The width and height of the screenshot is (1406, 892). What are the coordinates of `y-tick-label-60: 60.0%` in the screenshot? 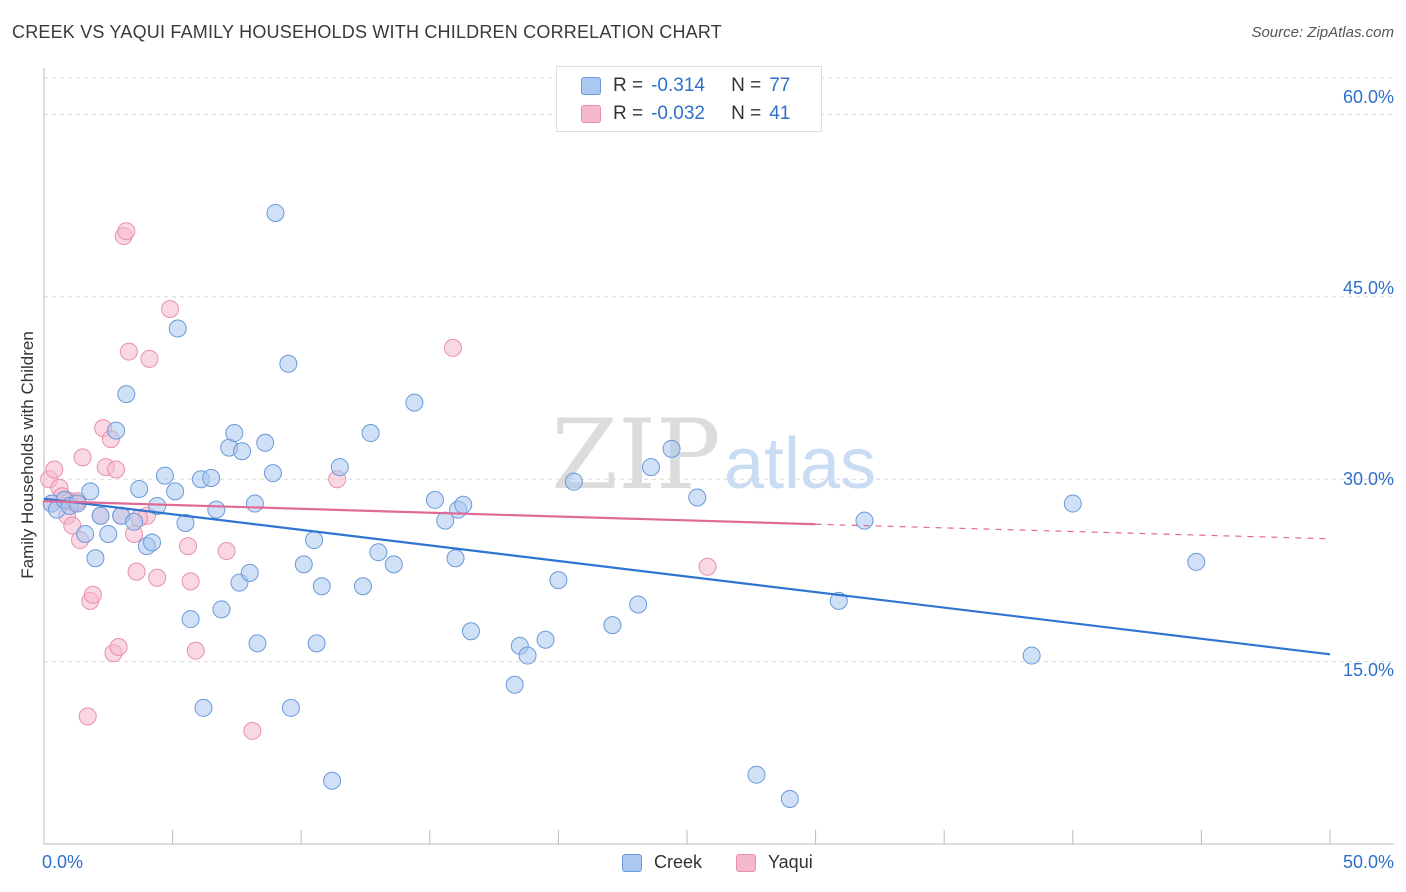 It's located at (1368, 97).